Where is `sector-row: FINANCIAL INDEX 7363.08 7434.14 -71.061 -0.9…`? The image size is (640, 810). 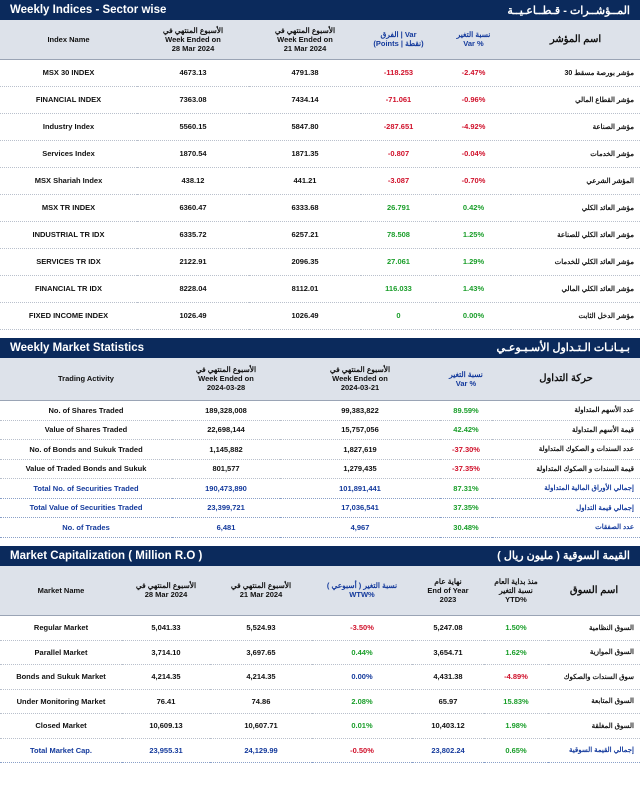
sector-row: FINANCIAL INDEX 7363.08 7434.14 -71.061 -0.9… is located at coordinates (320, 100).